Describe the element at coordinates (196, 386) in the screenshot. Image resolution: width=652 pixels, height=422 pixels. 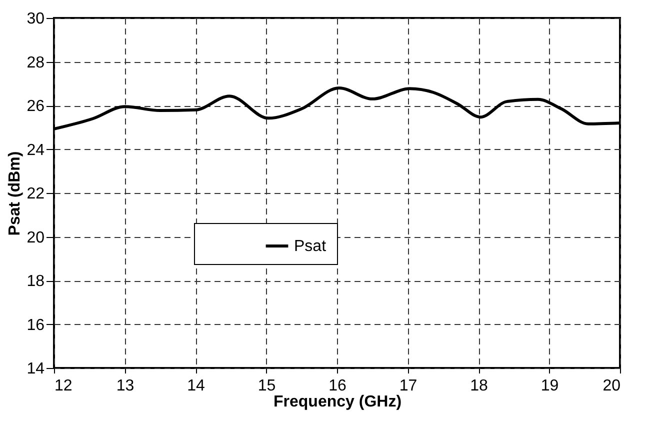
I see `x-tick-label: 14` at that location.